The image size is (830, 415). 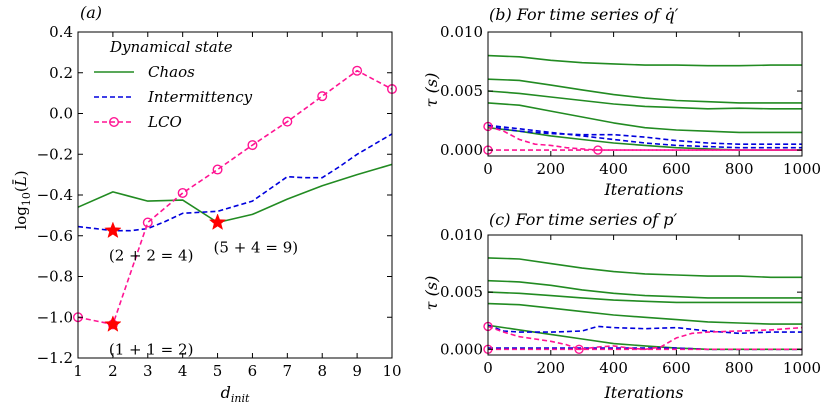 I want to click on panel-a-title: (a), so click(x=91, y=12).